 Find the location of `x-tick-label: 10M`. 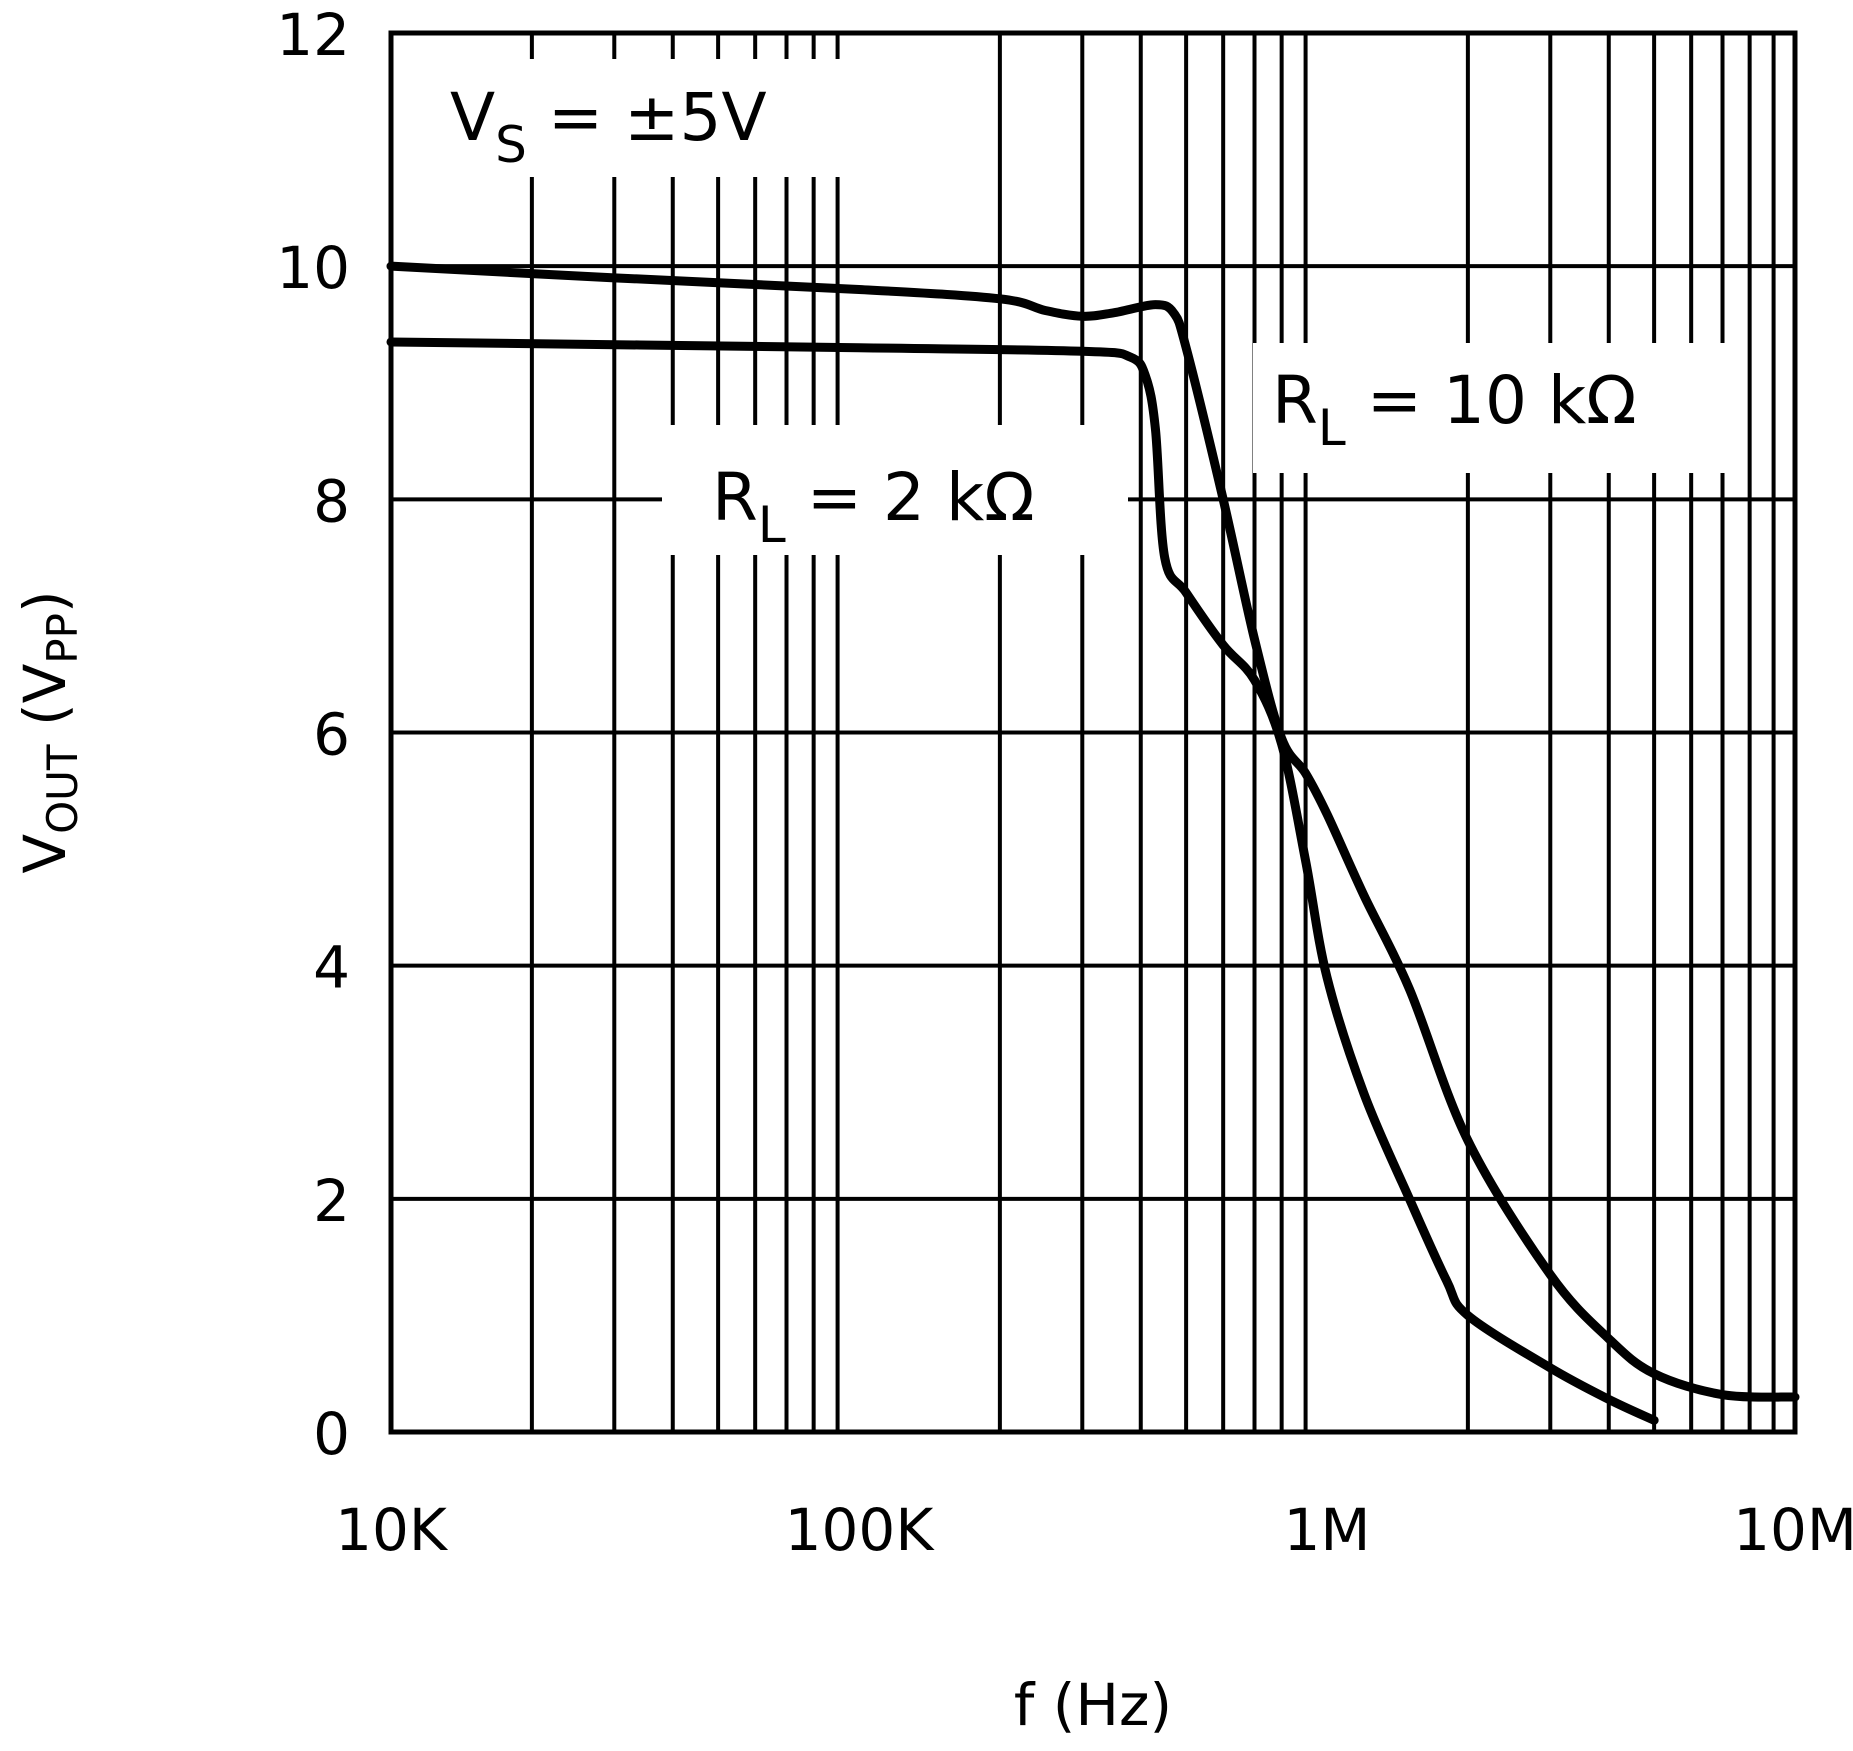

x-tick-label: 10M is located at coordinates (1793, 1530).